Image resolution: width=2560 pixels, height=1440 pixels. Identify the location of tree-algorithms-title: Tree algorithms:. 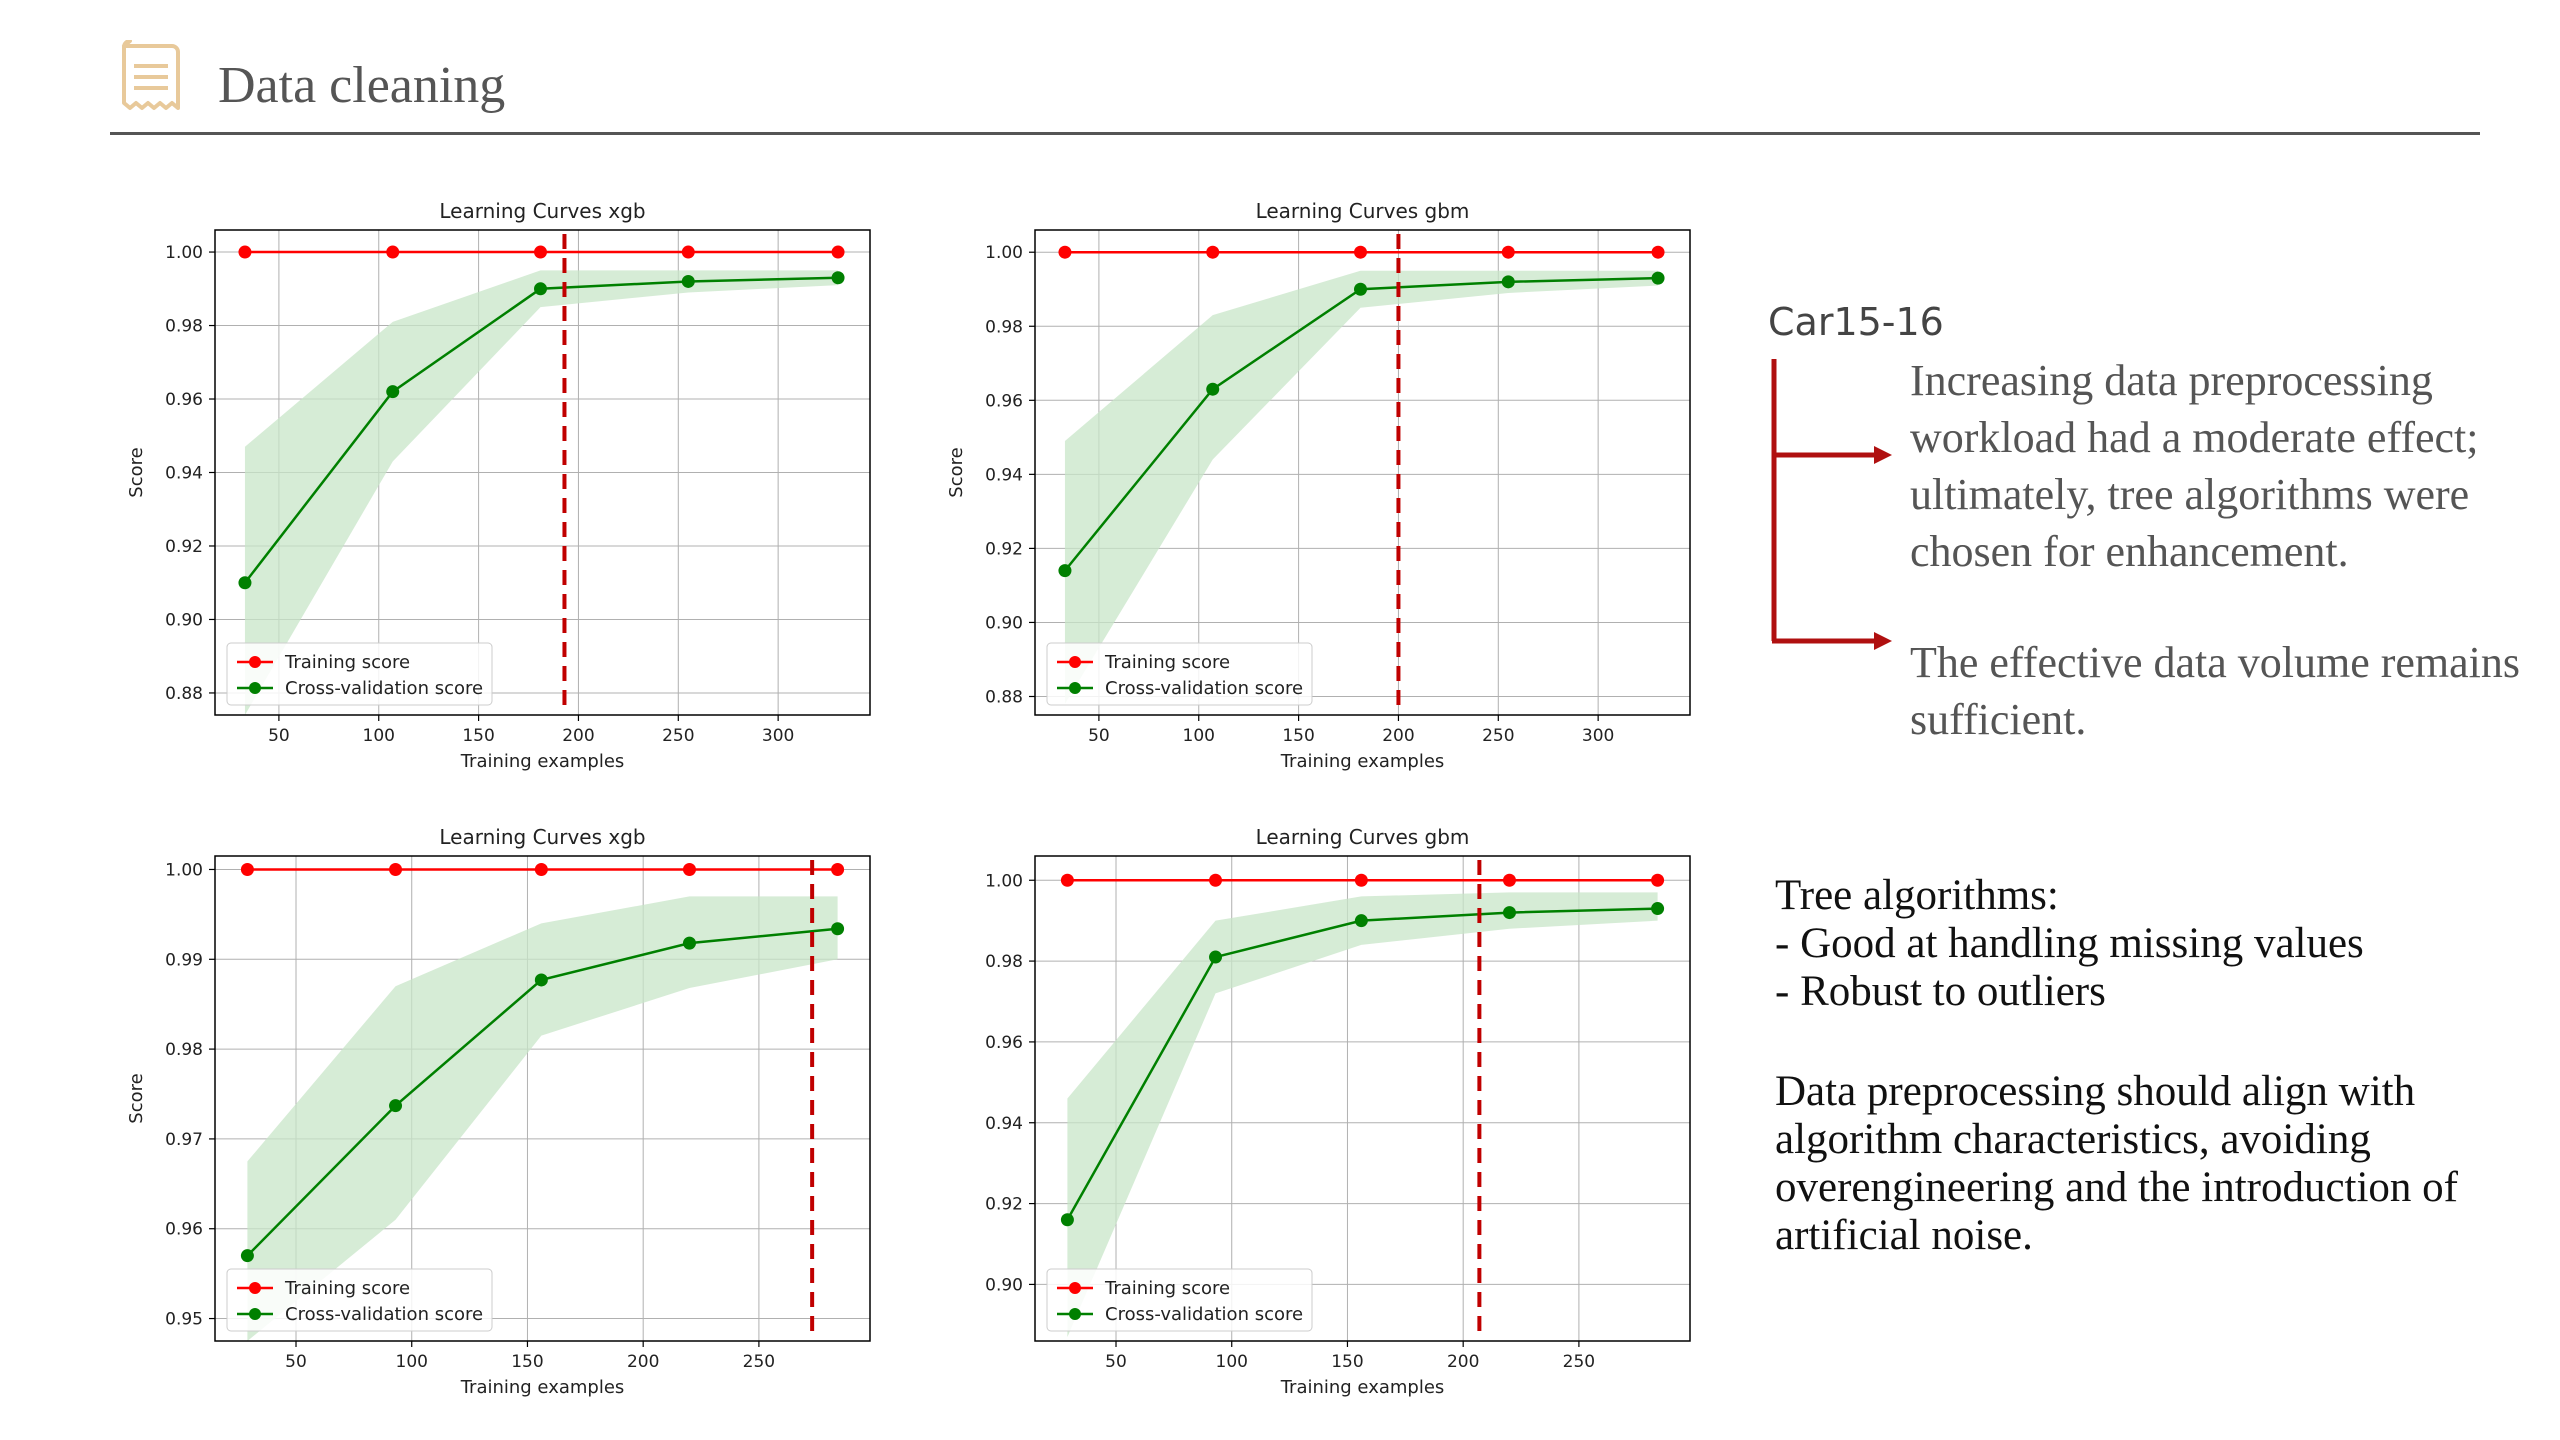
(1917, 895).